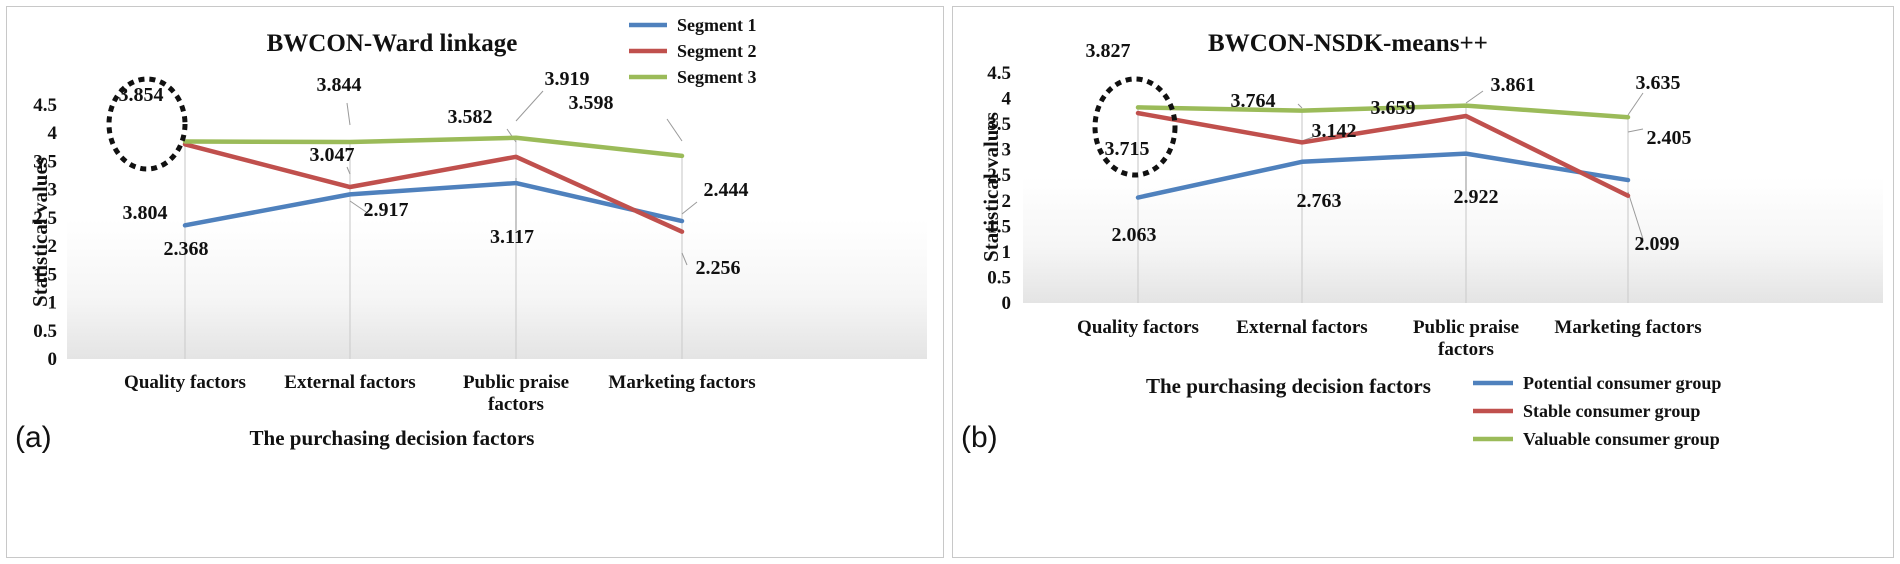 The width and height of the screenshot is (1900, 564). Describe the element at coordinates (979, 437) in the screenshot. I see `panel-tag: (b)` at that location.